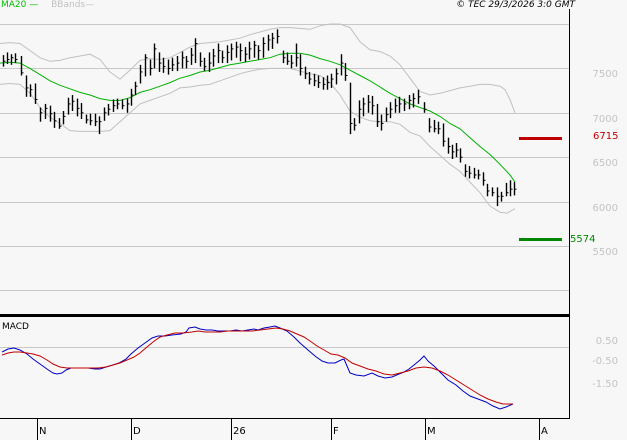 The image size is (627, 440). I want to click on copyright-timestamp: © TEC 29/3/2026 3:0 GMT, so click(515, 5).